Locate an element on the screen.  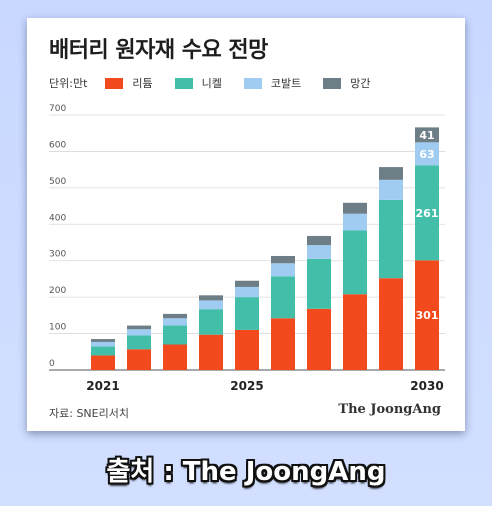
value-label-2030-manganese: 41 is located at coordinates (426, 135).